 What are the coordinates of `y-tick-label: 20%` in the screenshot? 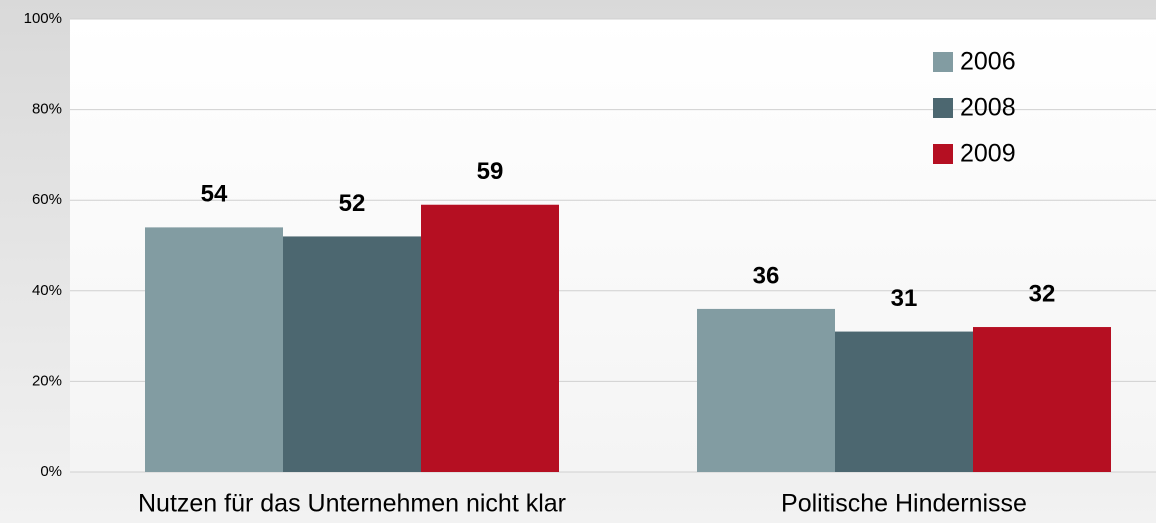 It's located at (47, 380).